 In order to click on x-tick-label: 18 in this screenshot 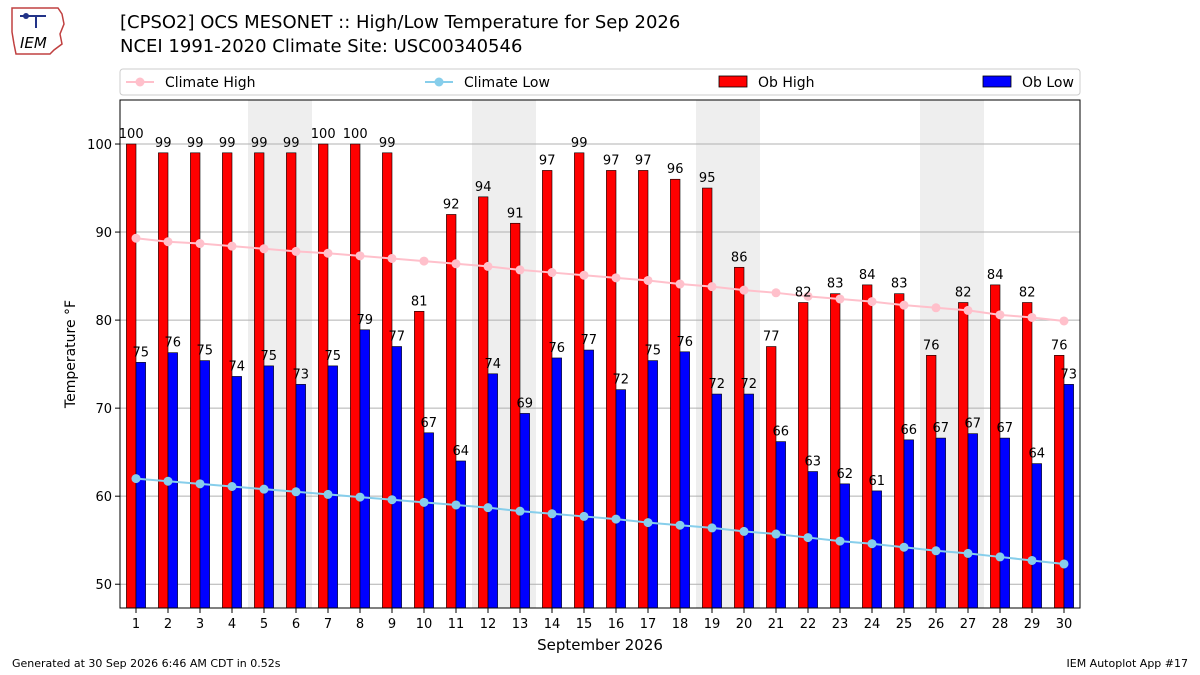, I will do `click(680, 624)`.